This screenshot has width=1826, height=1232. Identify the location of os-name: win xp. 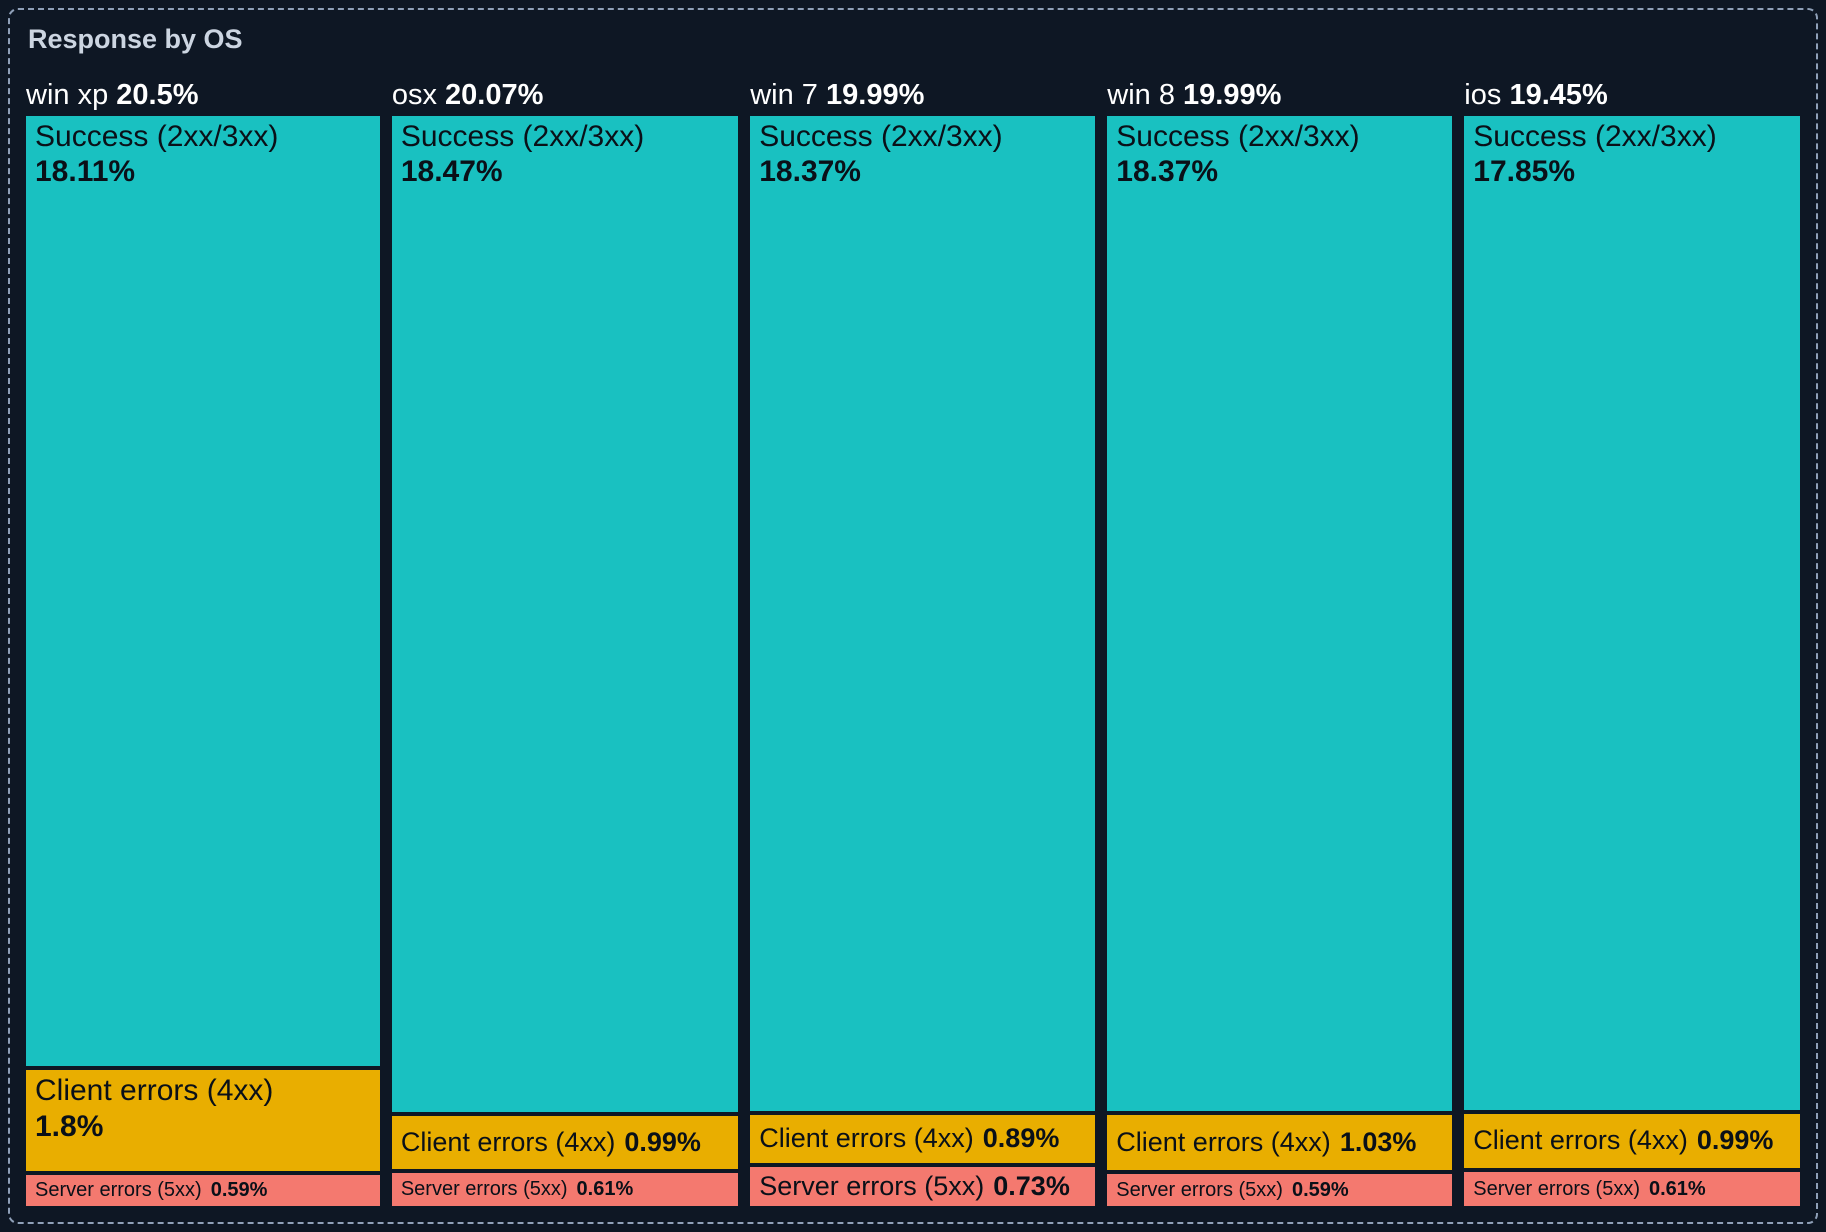
(67, 95).